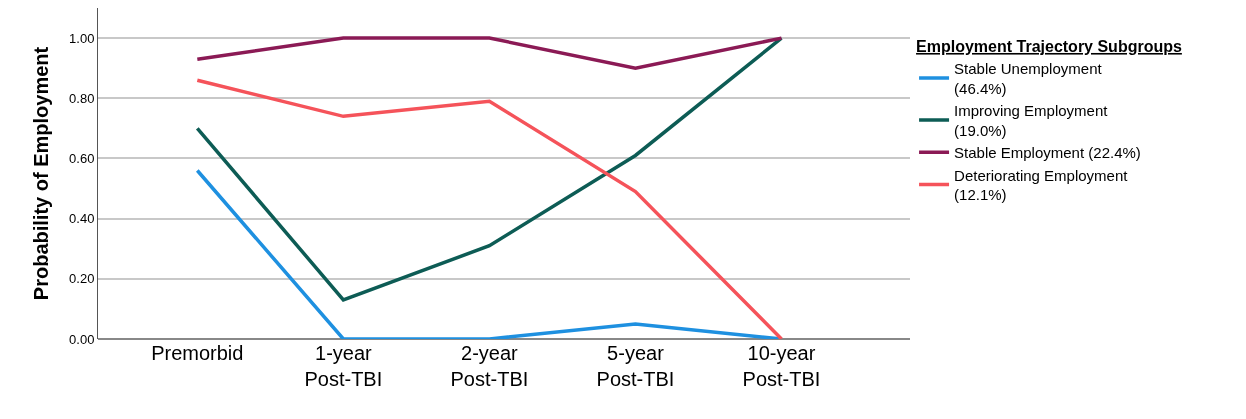 The height and width of the screenshot is (419, 1246). Describe the element at coordinates (197, 353) in the screenshot. I see `x-tick-label: Premorbid` at that location.